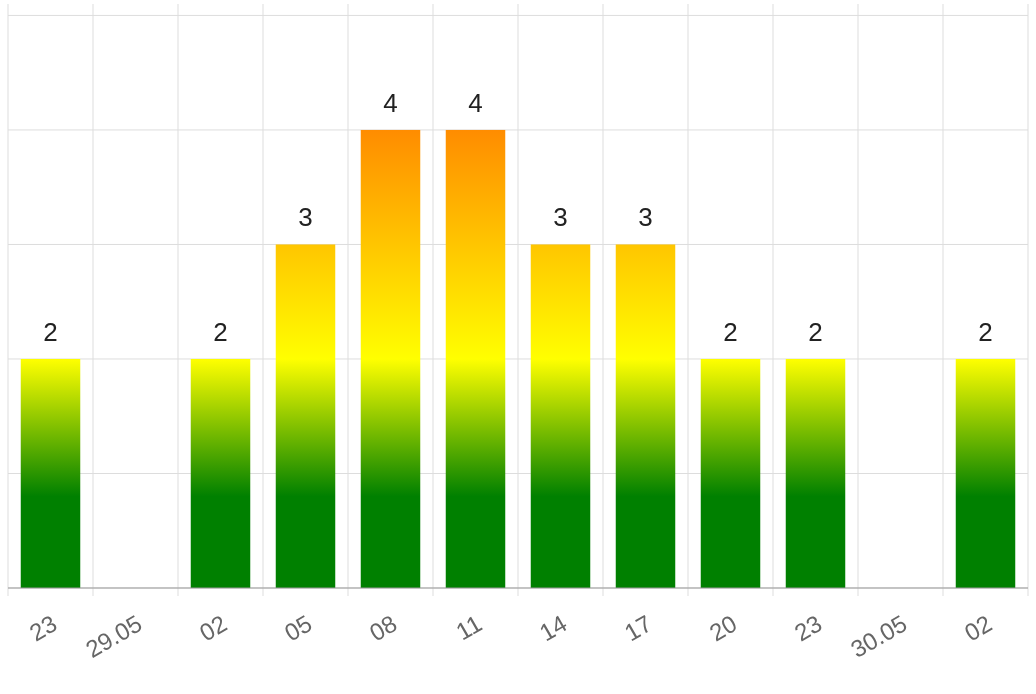 The image size is (1036, 694). I want to click on x-tick-label: 08, so click(383, 628).